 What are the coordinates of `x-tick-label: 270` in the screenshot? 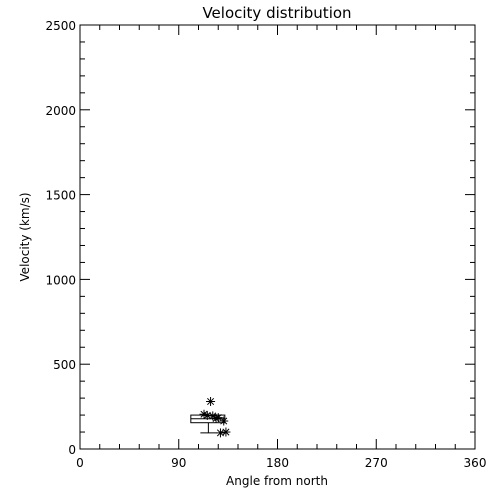 It's located at (376, 463).